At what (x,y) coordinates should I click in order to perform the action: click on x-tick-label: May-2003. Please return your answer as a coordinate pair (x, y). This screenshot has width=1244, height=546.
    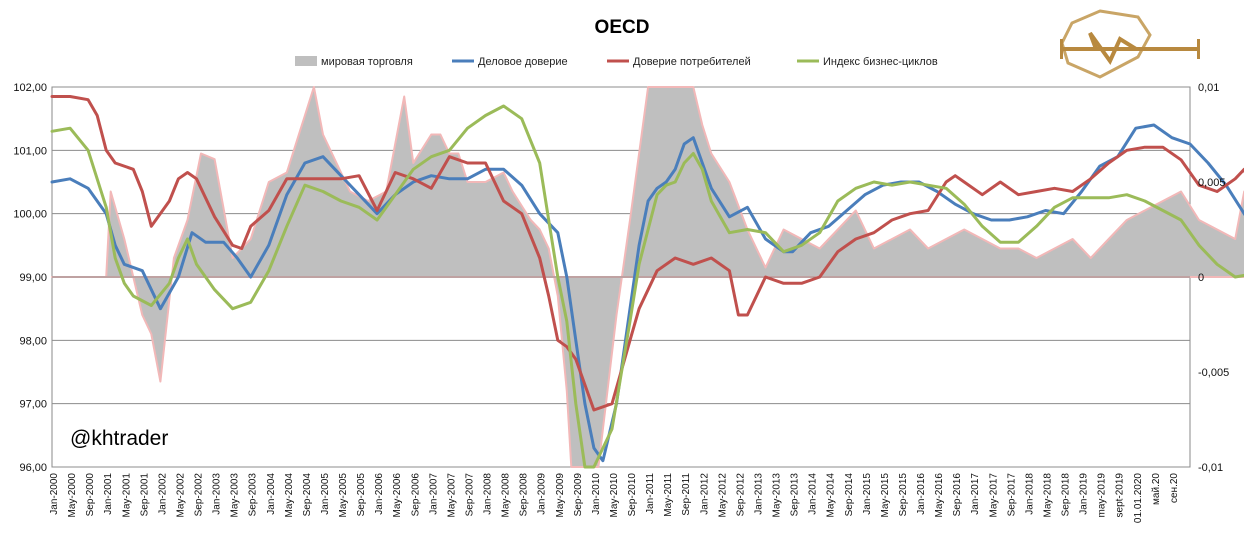
    Looking at the image, I should click on (235, 495).